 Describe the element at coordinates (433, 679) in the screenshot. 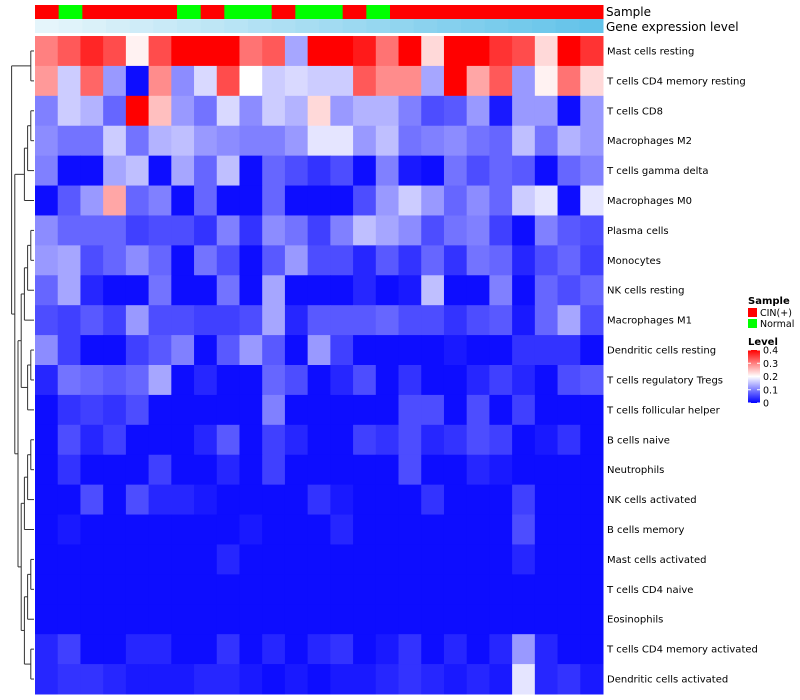

I see `heatmap-cell-r22-c18` at that location.